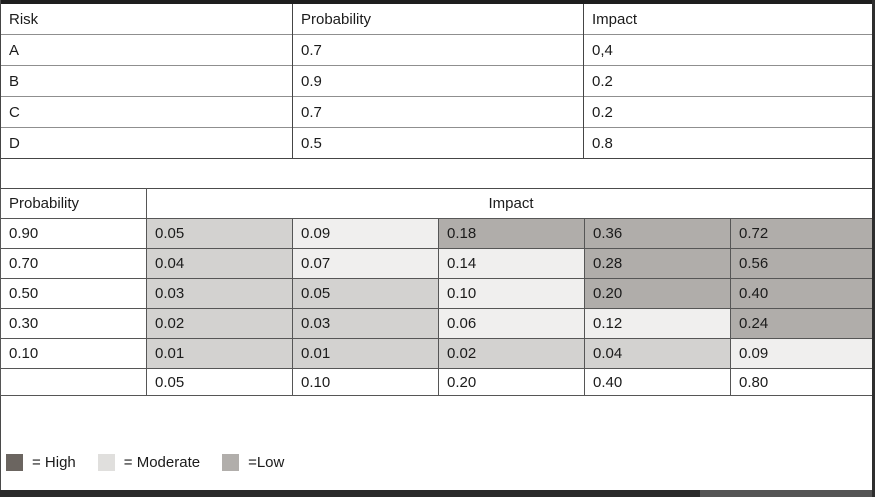 The image size is (875, 497). I want to click on matrix-impact-scale-cell: 0.05, so click(219, 382).